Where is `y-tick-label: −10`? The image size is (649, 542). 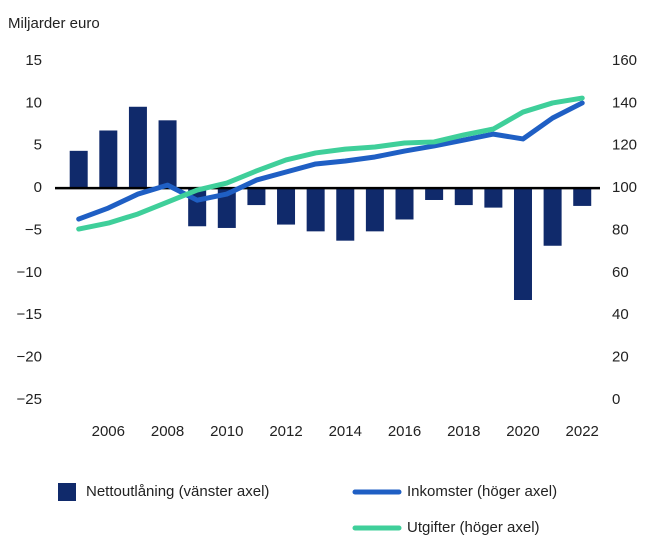 y-tick-label: −10 is located at coordinates (29, 272).